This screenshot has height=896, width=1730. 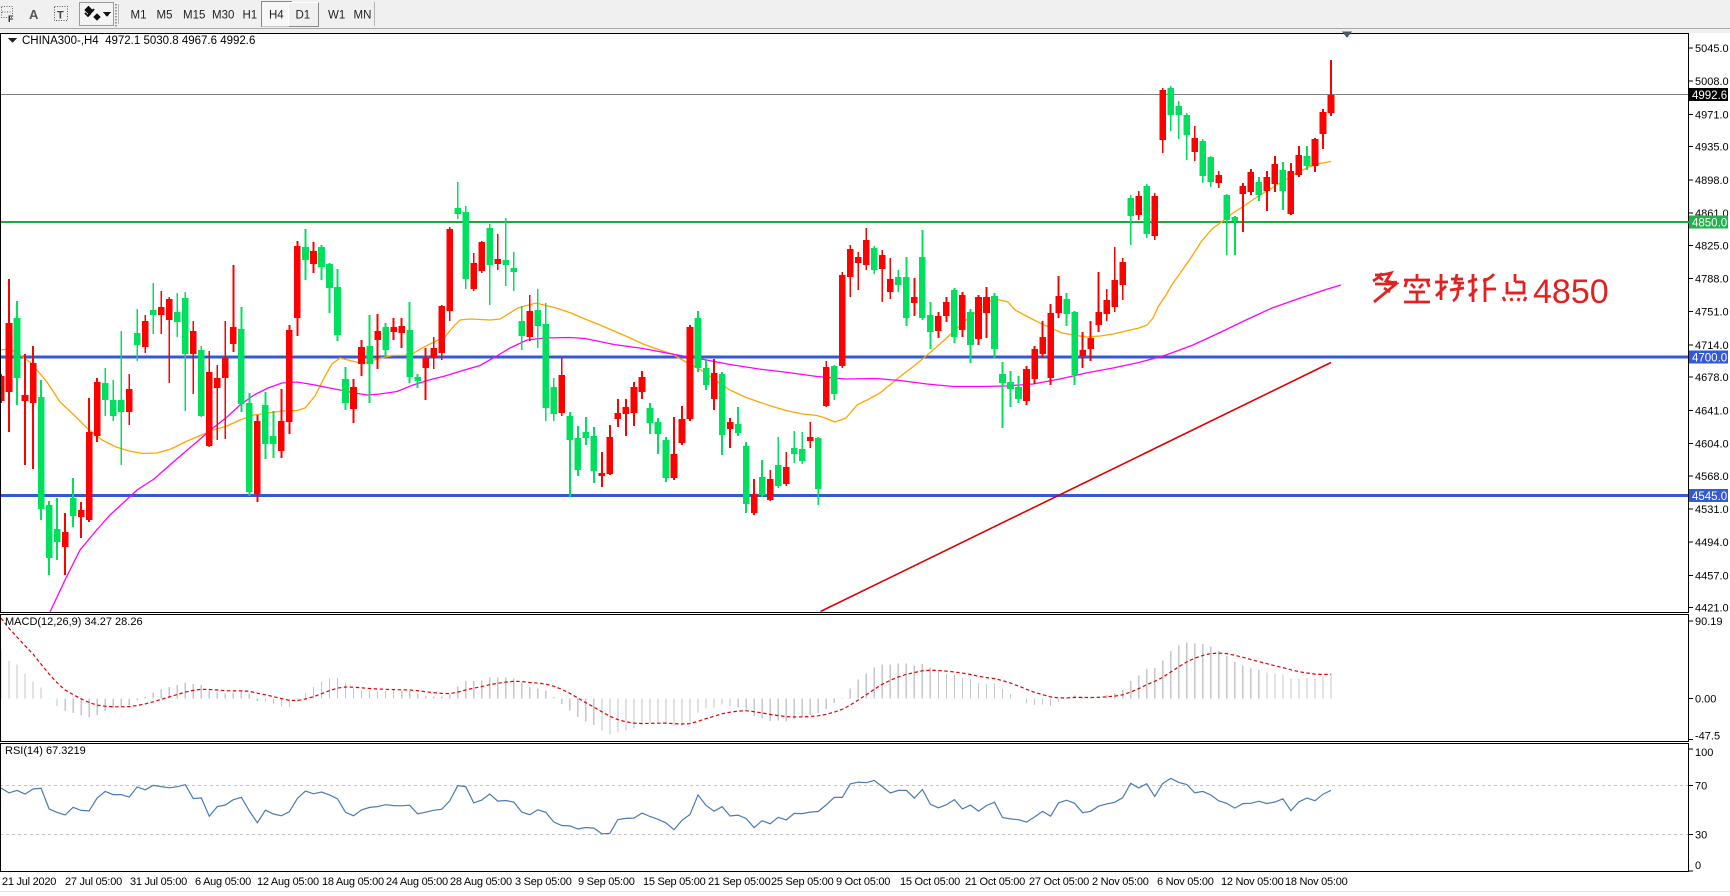 I want to click on svg-text: F, so click(x=11, y=19).